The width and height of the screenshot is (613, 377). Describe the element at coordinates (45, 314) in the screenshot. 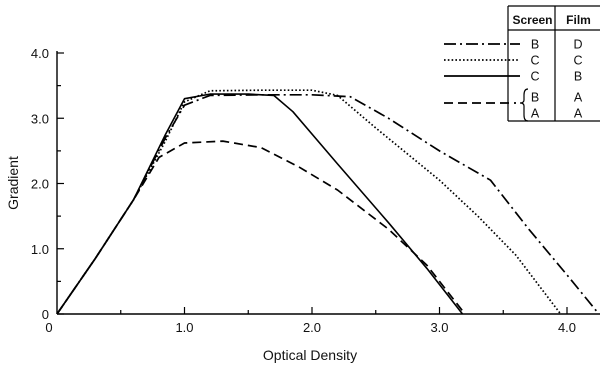

I see `y-tick-label: 0` at that location.